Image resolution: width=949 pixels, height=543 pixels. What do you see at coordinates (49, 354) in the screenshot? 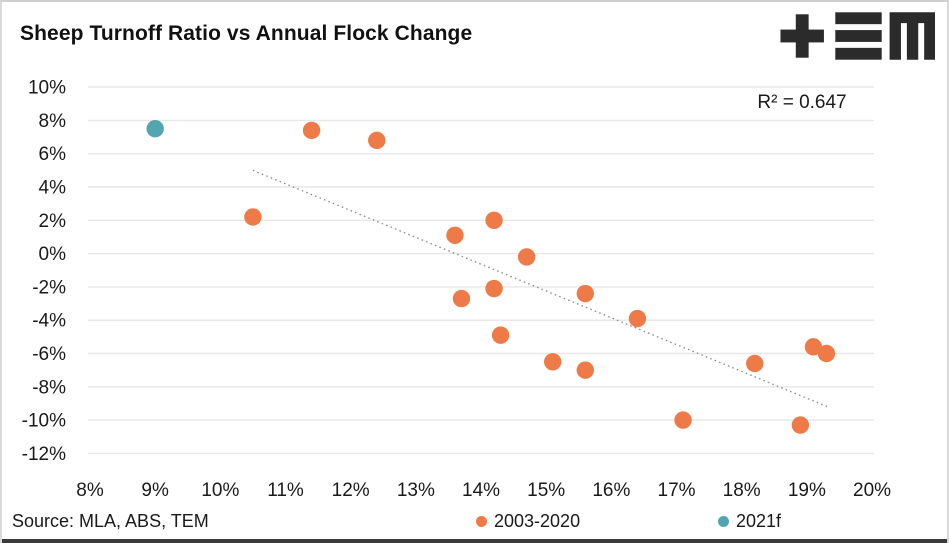
I see `y-axis-tick-label: -6%` at bounding box center [49, 354].